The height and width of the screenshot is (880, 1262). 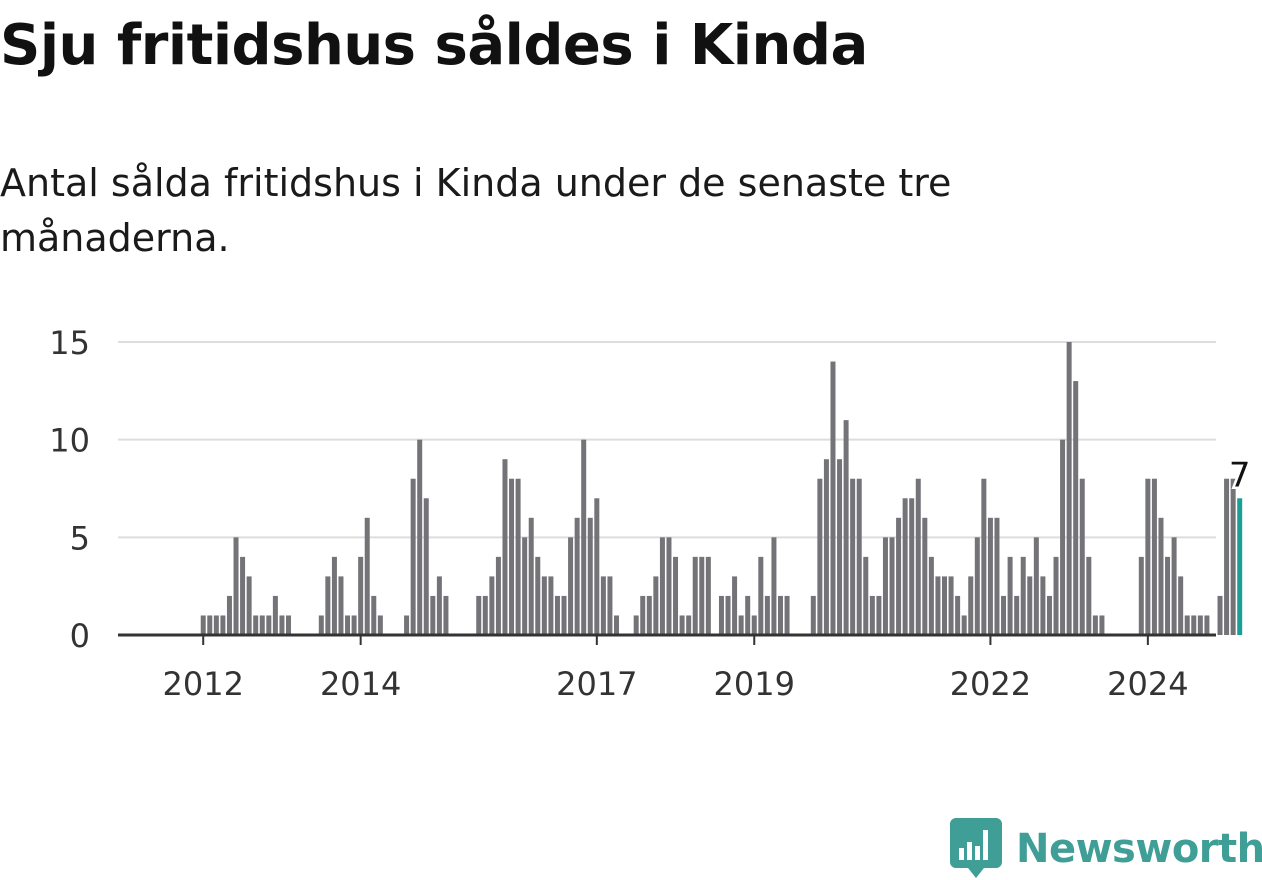 I want to click on highlight-data-label: 7, so click(x=1240, y=475).